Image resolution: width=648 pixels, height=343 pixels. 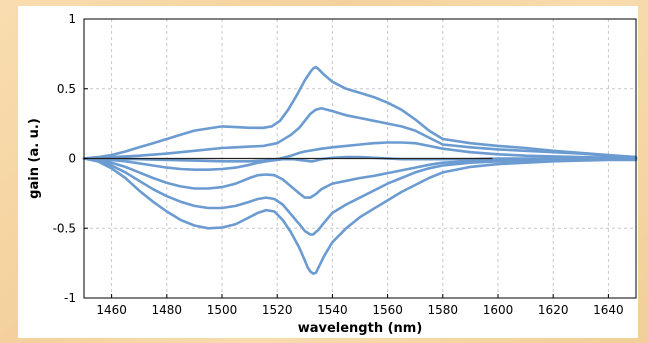 I want to click on x-tick-label: 1640, so click(x=608, y=310).